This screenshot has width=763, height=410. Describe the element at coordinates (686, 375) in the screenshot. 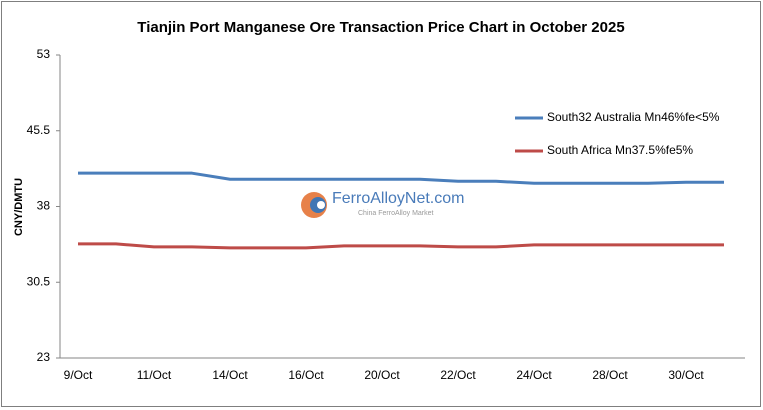

I see `x-tick-label: 30/Oct` at that location.